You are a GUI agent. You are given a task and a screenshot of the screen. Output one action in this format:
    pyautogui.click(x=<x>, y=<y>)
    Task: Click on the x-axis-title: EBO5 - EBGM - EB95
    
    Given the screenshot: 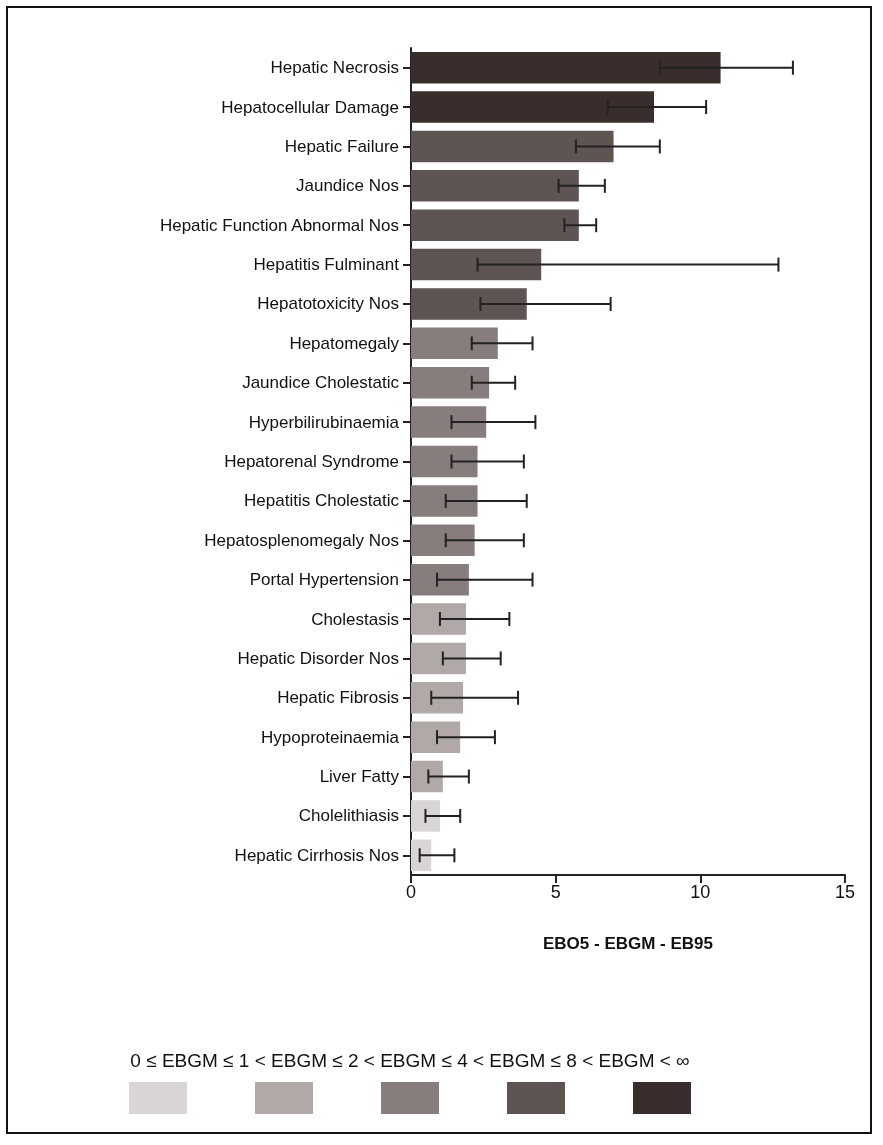 What is the action you would take?
    pyautogui.click(x=628, y=943)
    